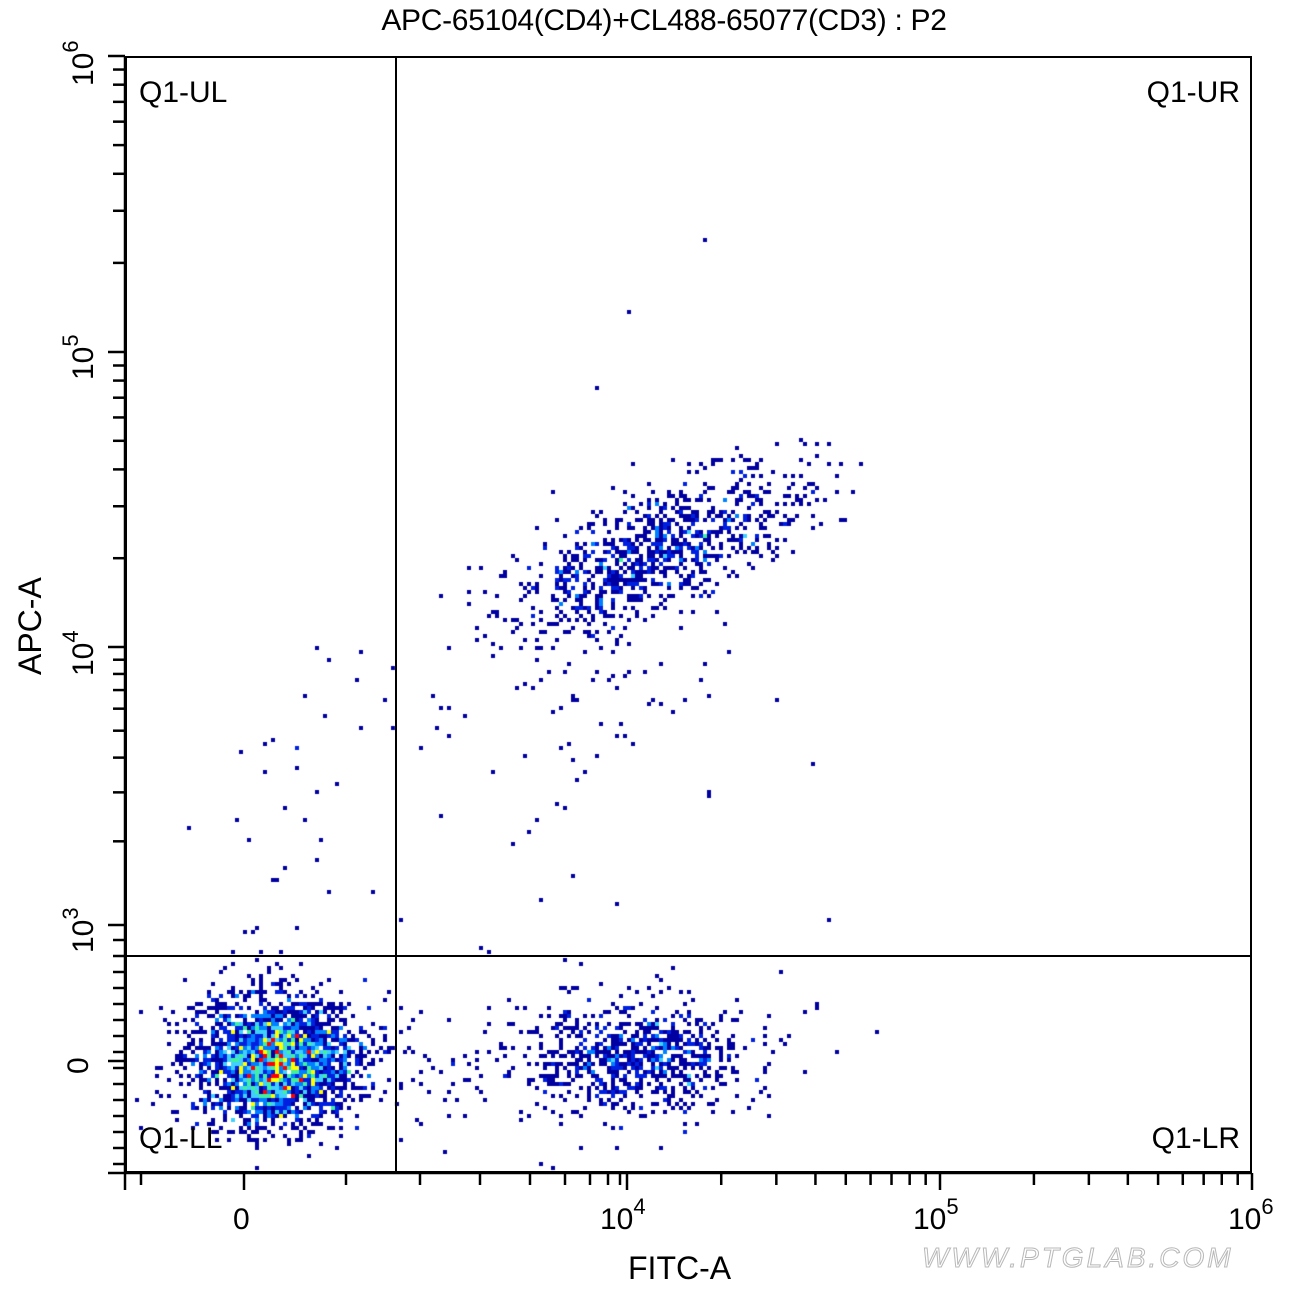 The image size is (1300, 1290). I want to click on chart-title: APC-65104(CD4)+CL488-65077(CD3) : P2, so click(664, 20).